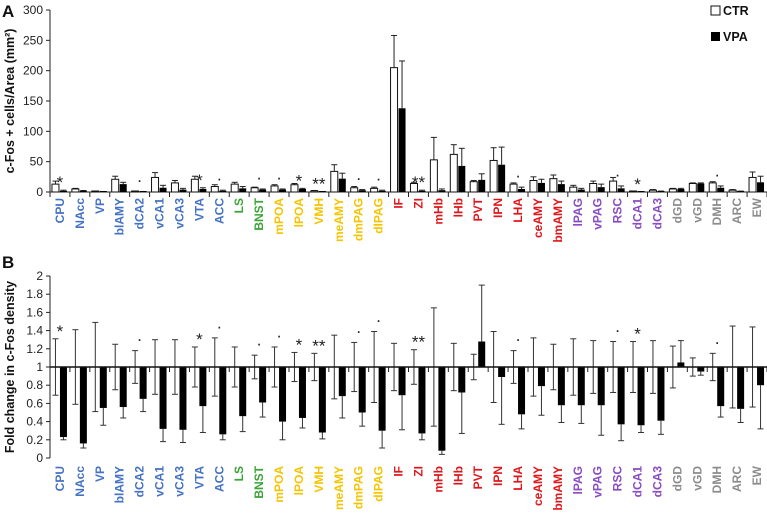 Image resolution: width=767 pixels, height=520 pixels. Describe the element at coordinates (741, 191) in the screenshot. I see `bar-vpa-ARC` at that location.